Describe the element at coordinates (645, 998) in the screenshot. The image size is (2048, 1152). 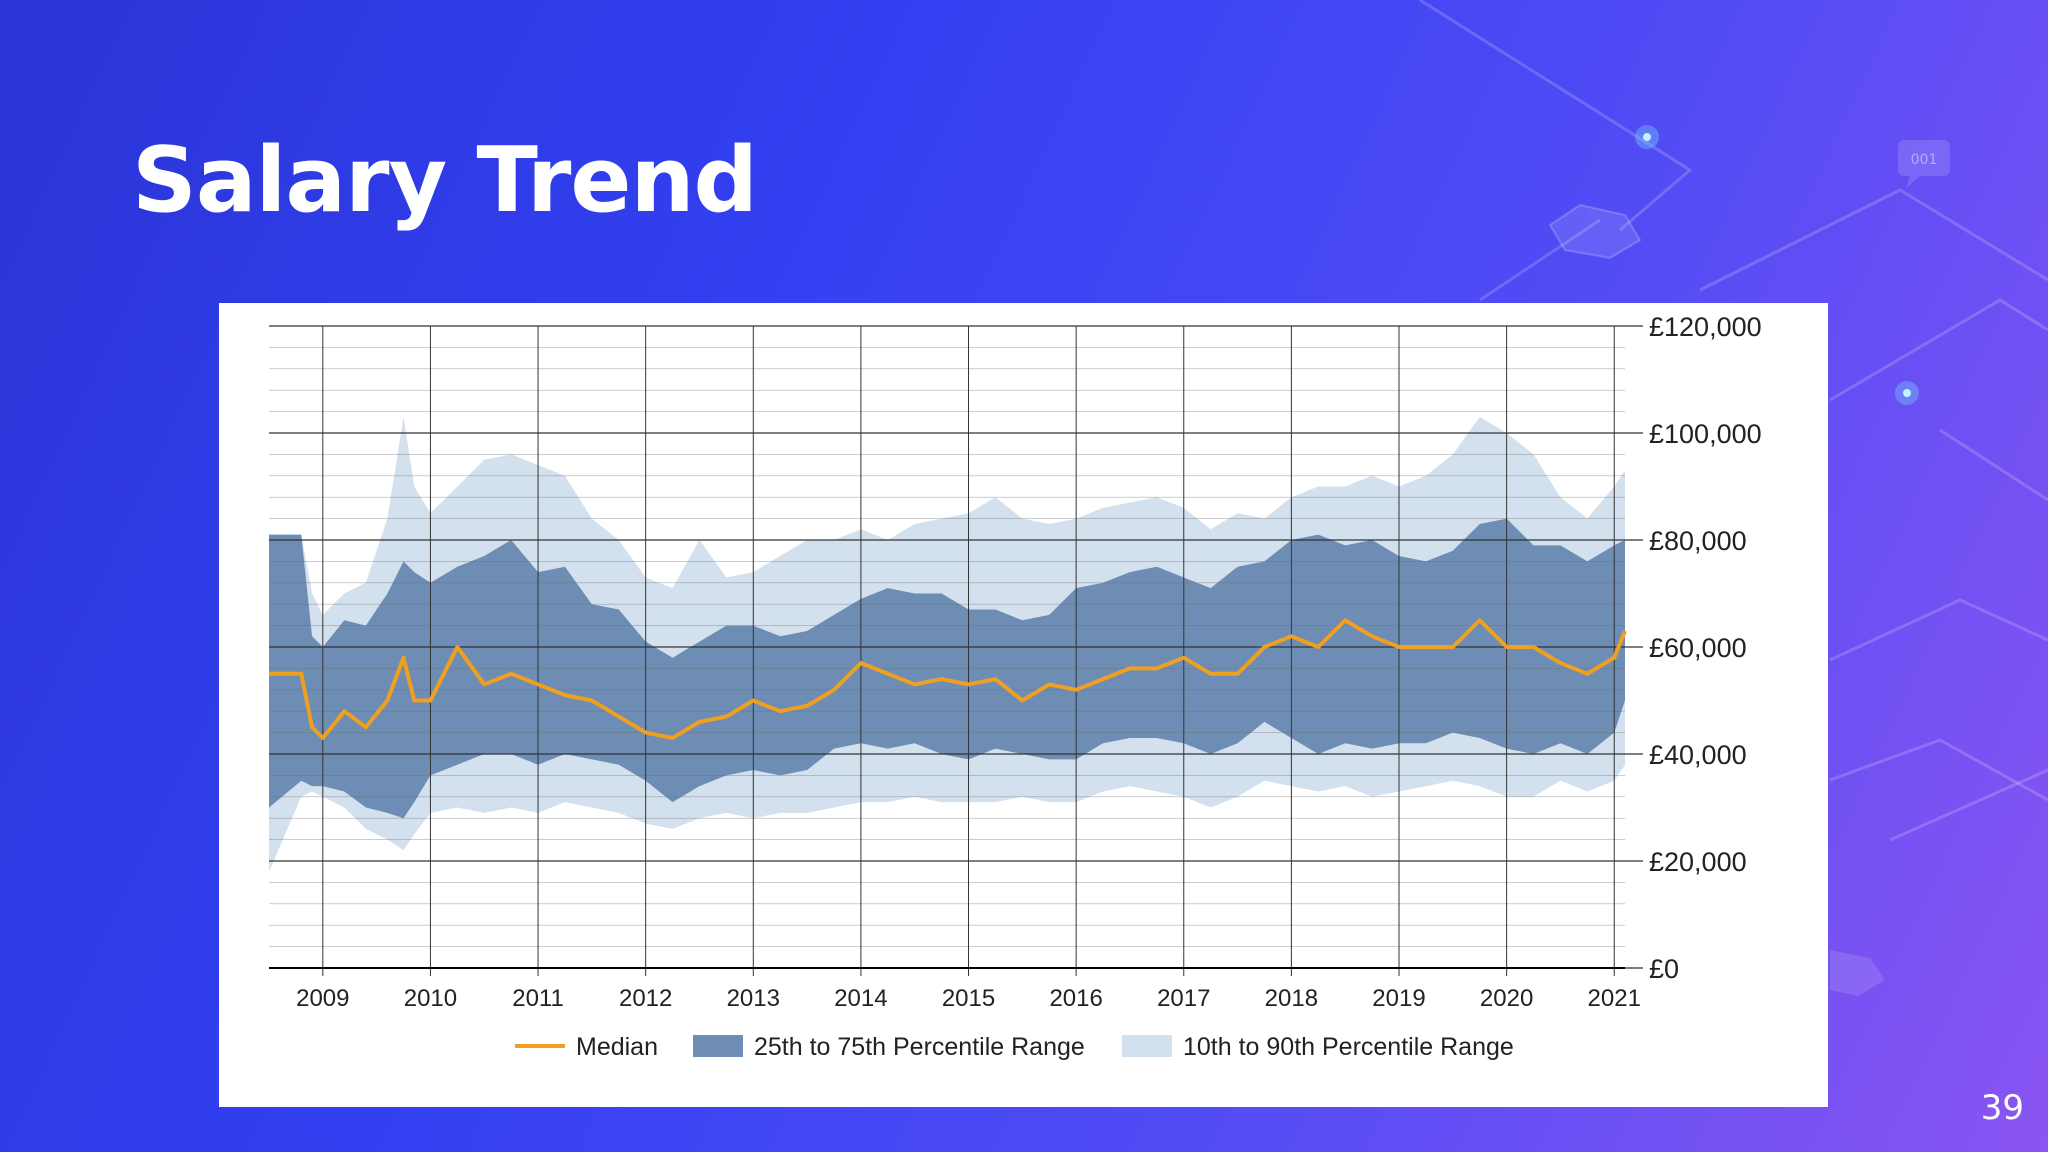
I see `x-tick-label: 2012` at that location.